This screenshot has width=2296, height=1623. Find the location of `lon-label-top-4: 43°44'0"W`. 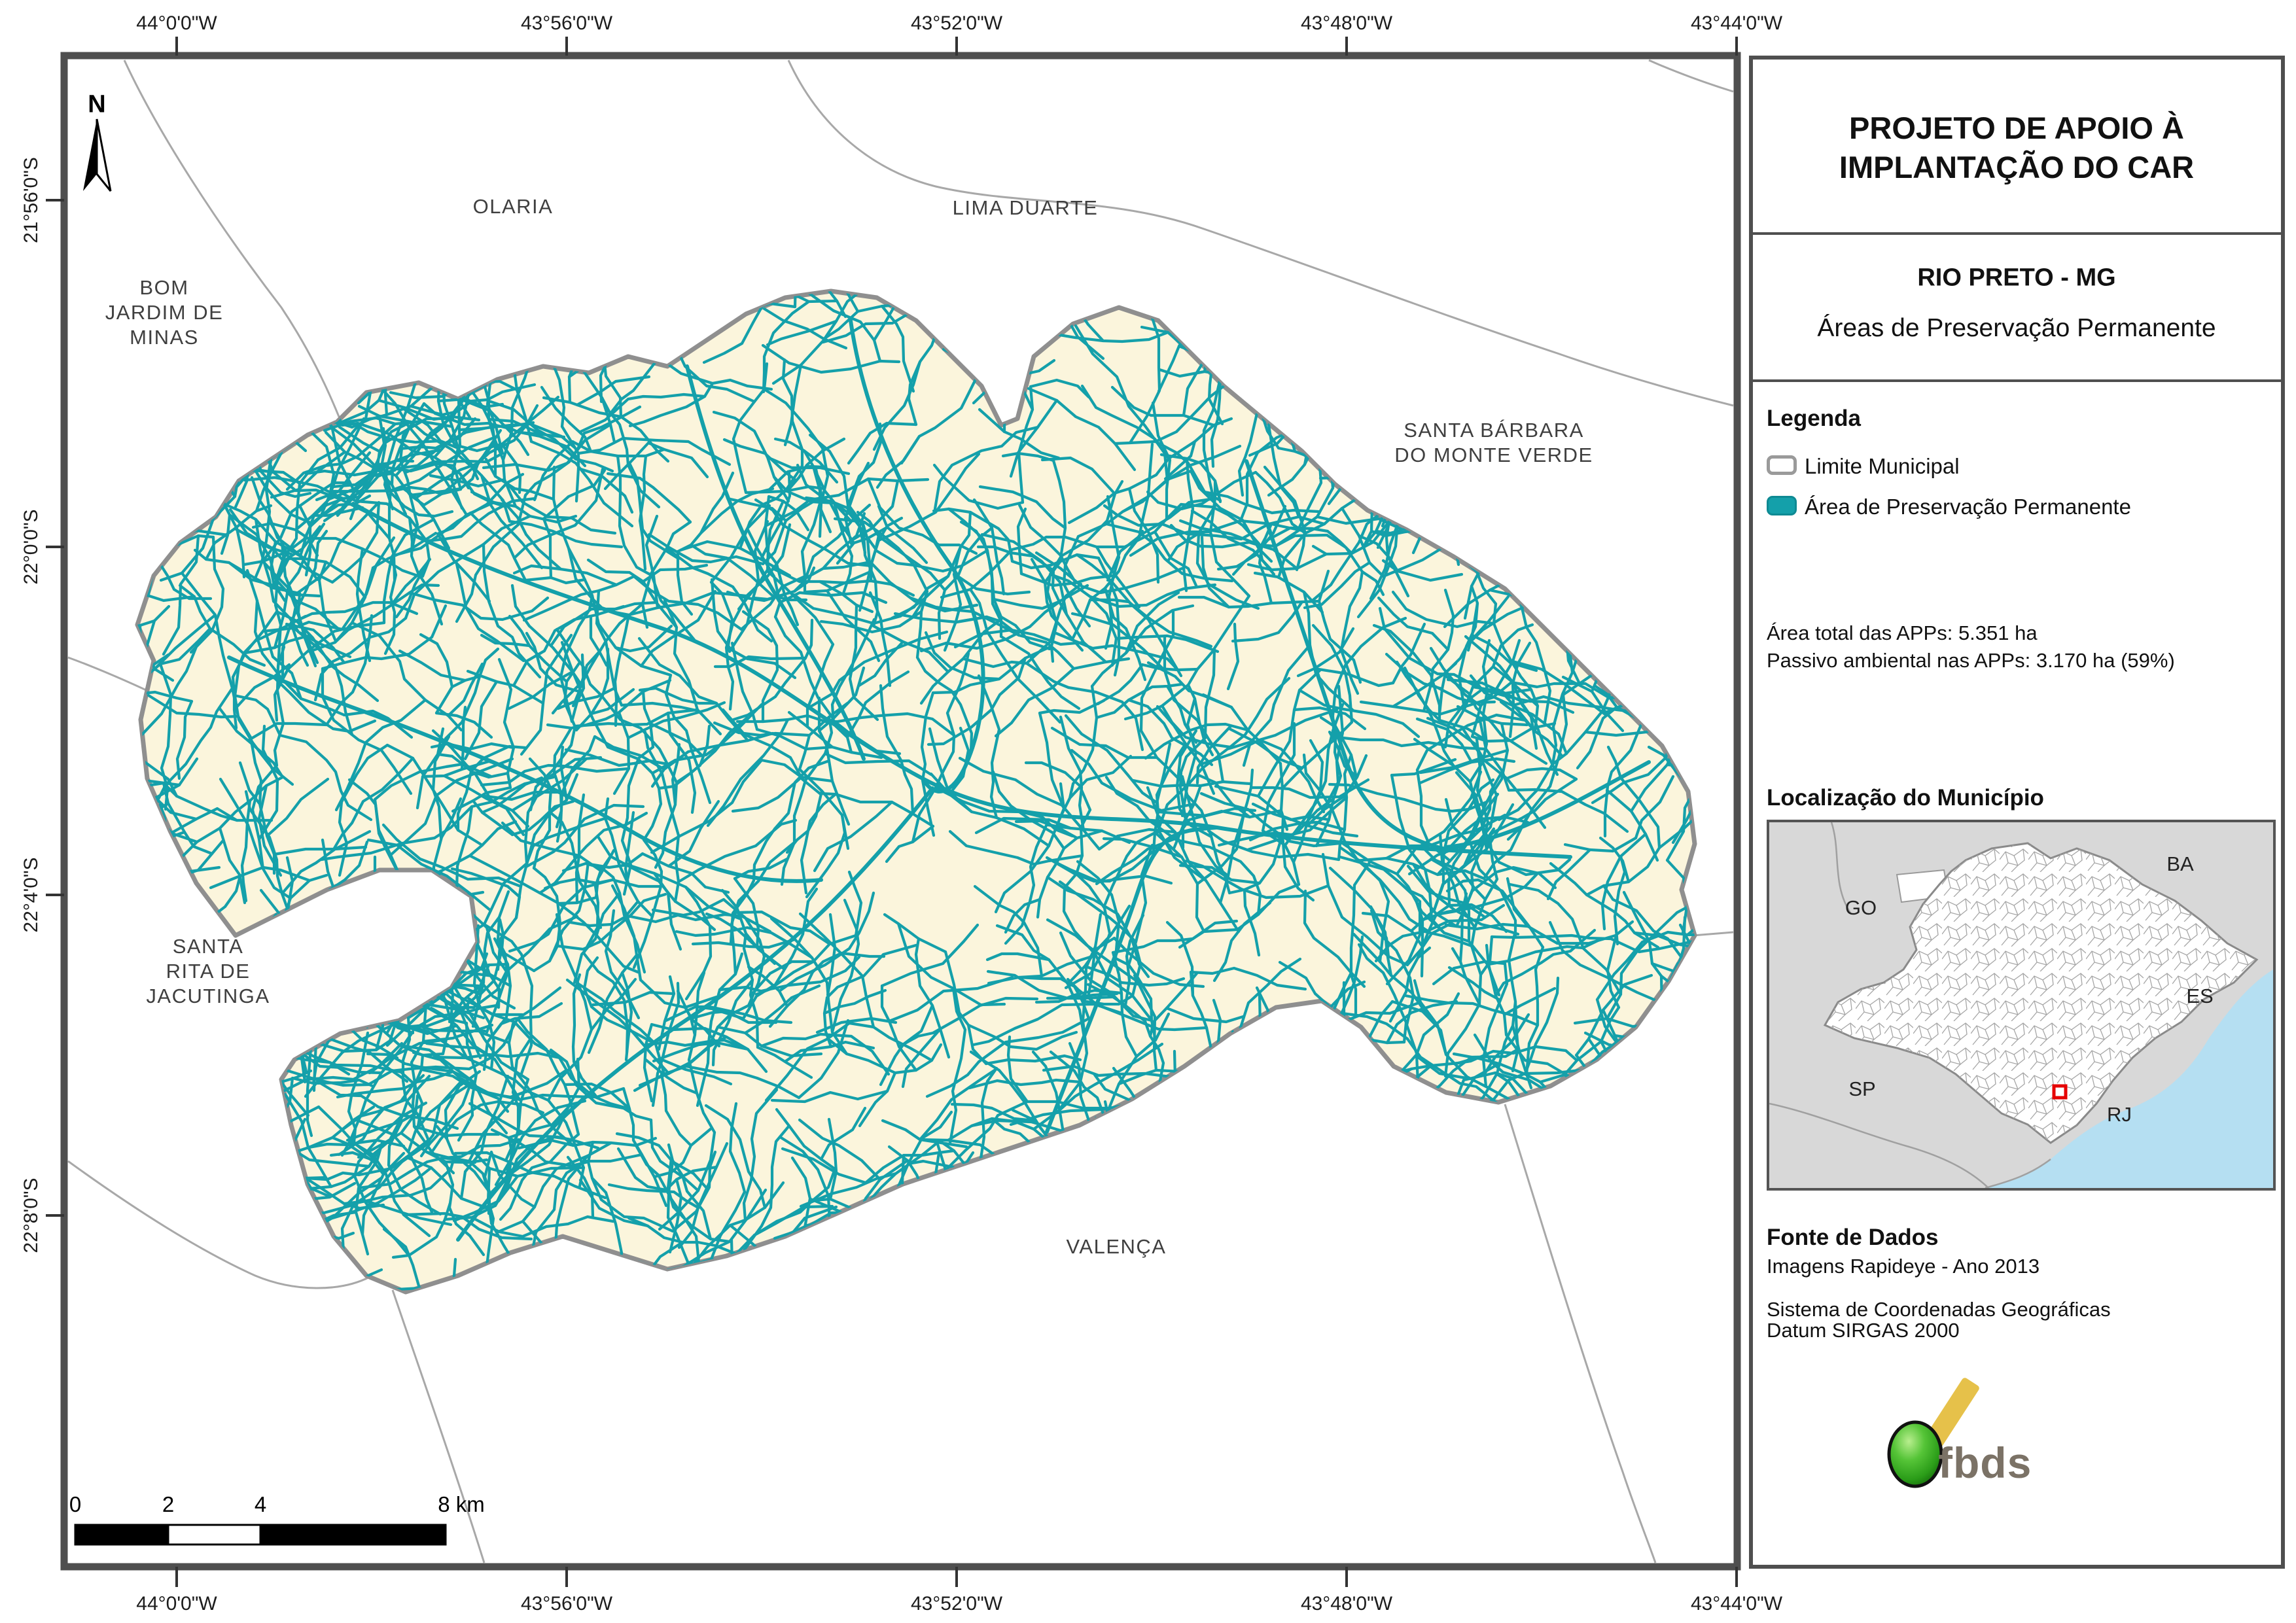

lon-label-top-4: 43°44'0"W is located at coordinates (1736, 23).